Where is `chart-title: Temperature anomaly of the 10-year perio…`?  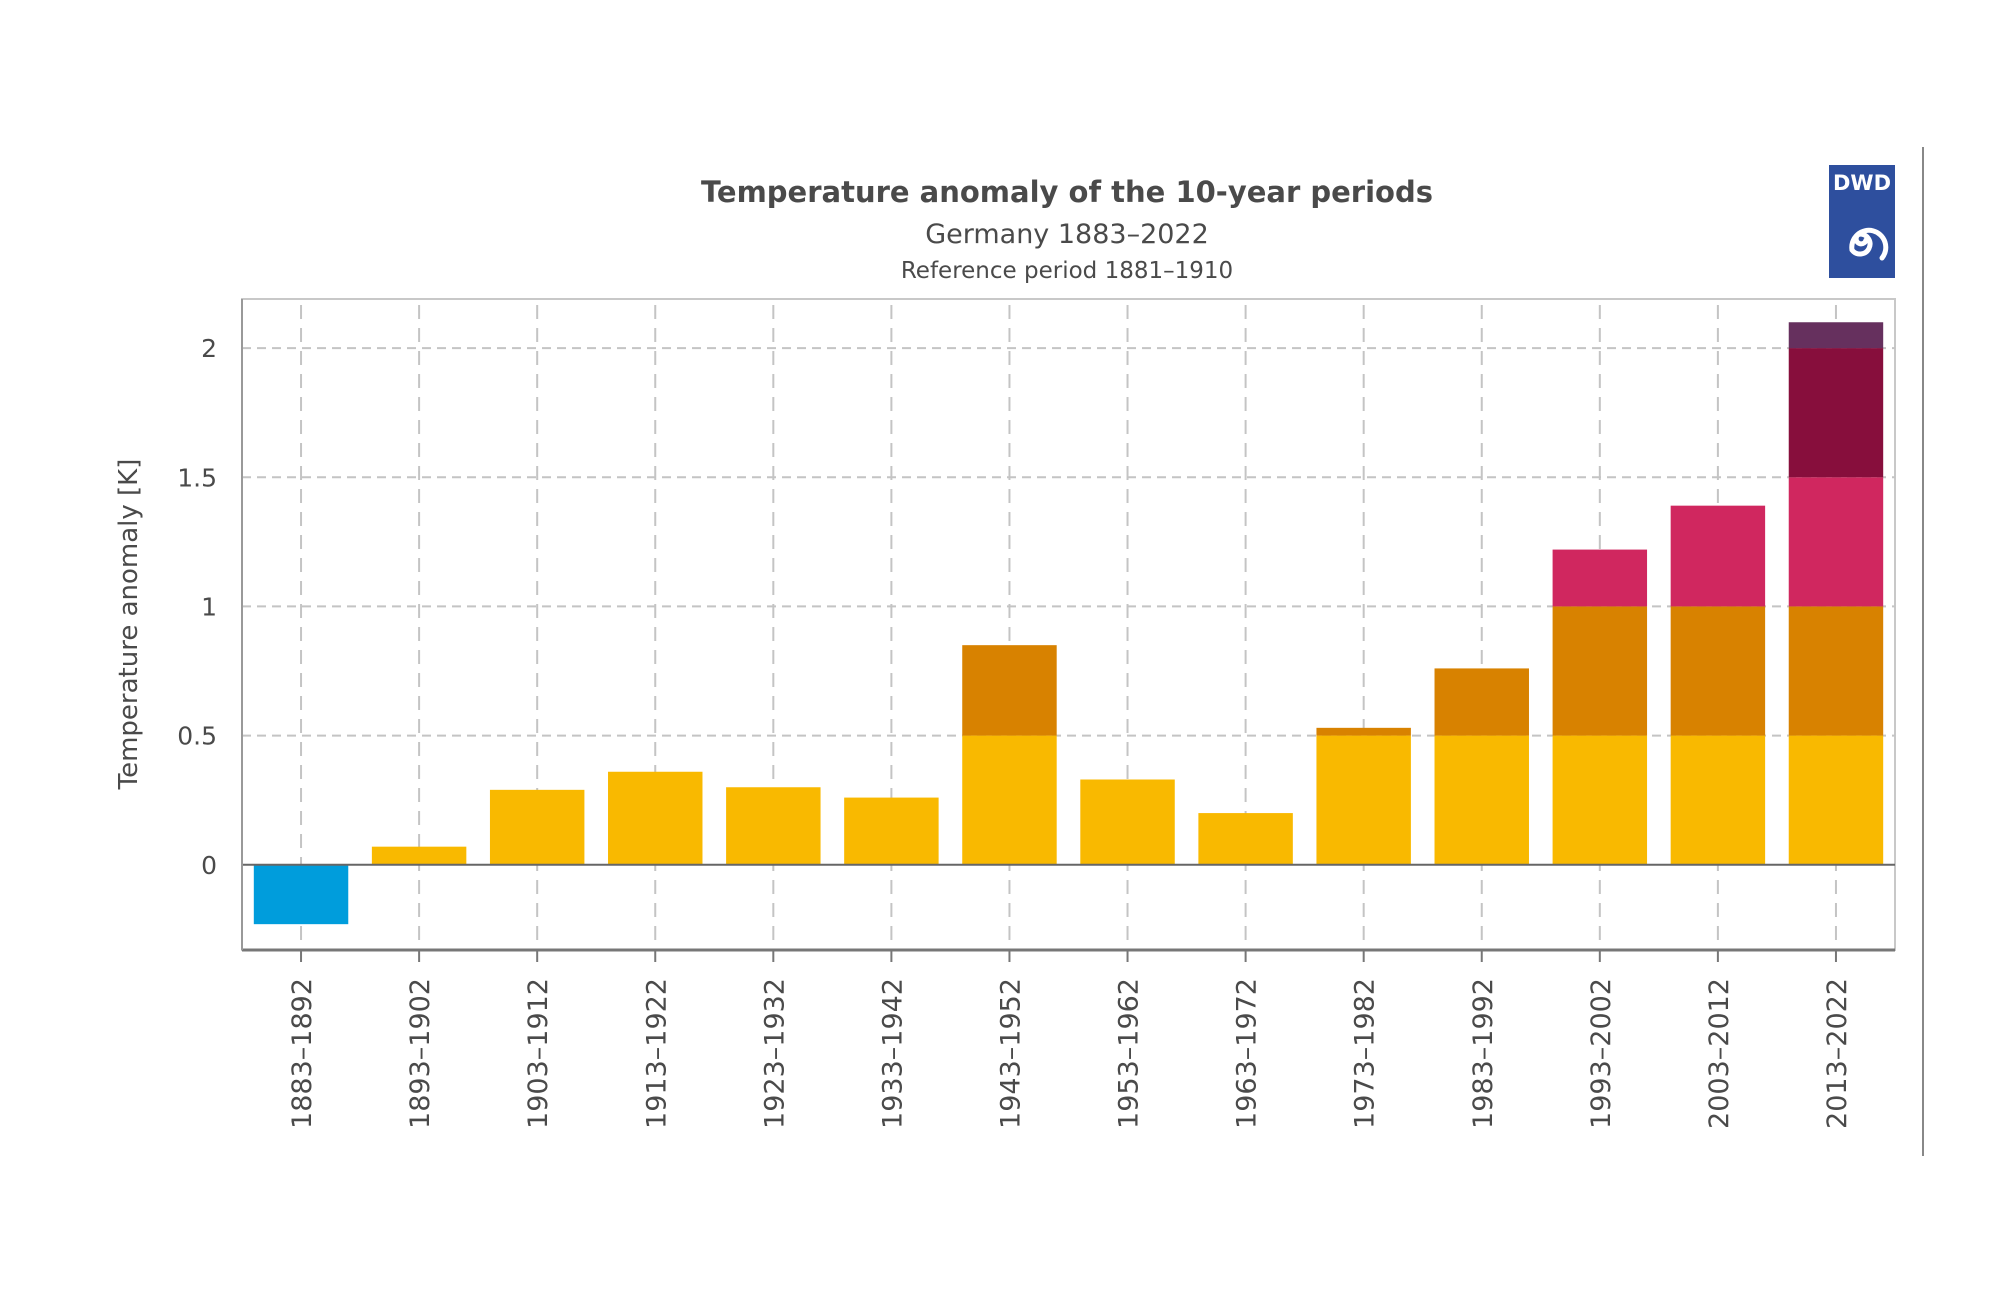 chart-title: Temperature anomaly of the 10-year perio… is located at coordinates (1067, 192).